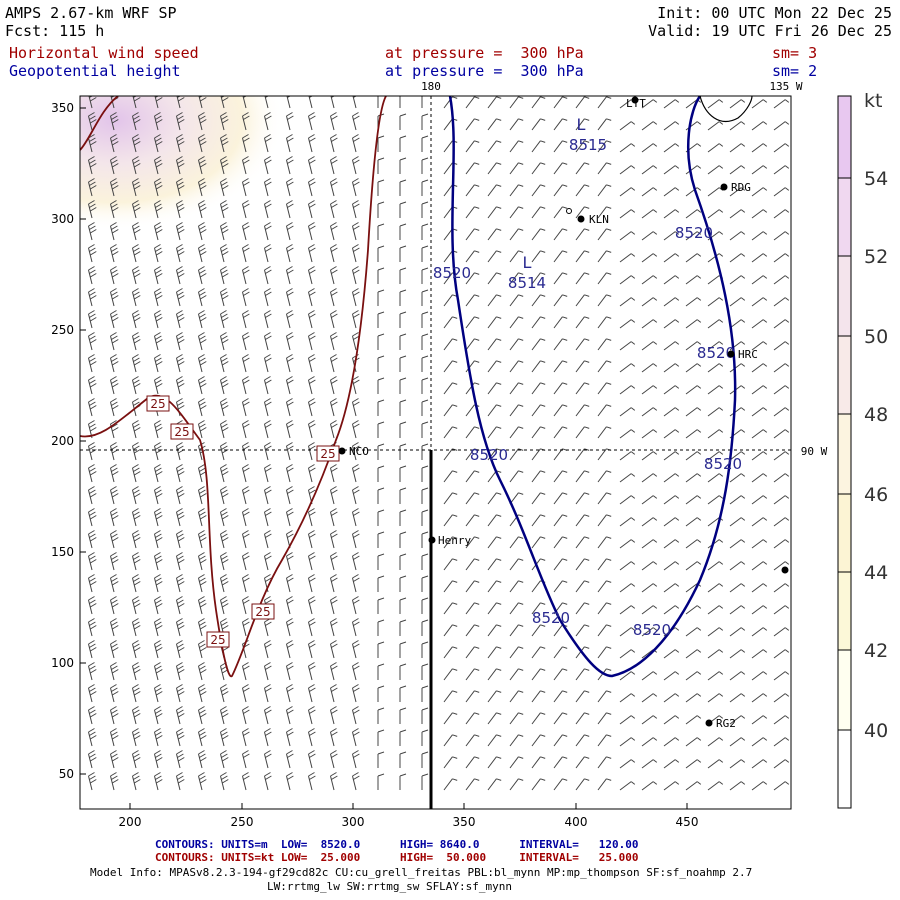  What do you see at coordinates (62, 219) in the screenshot?
I see `y-tick-label: 300` at bounding box center [62, 219].